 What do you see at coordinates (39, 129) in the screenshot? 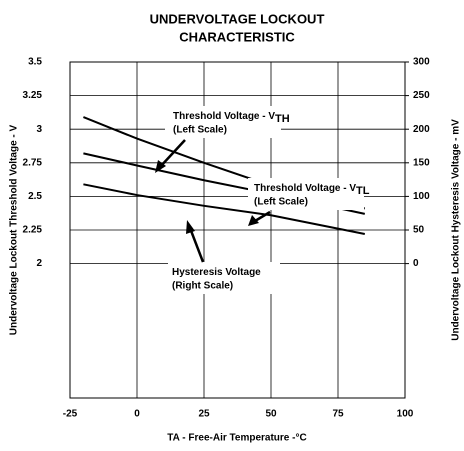
I see `y-tick-label: 3` at bounding box center [39, 129].